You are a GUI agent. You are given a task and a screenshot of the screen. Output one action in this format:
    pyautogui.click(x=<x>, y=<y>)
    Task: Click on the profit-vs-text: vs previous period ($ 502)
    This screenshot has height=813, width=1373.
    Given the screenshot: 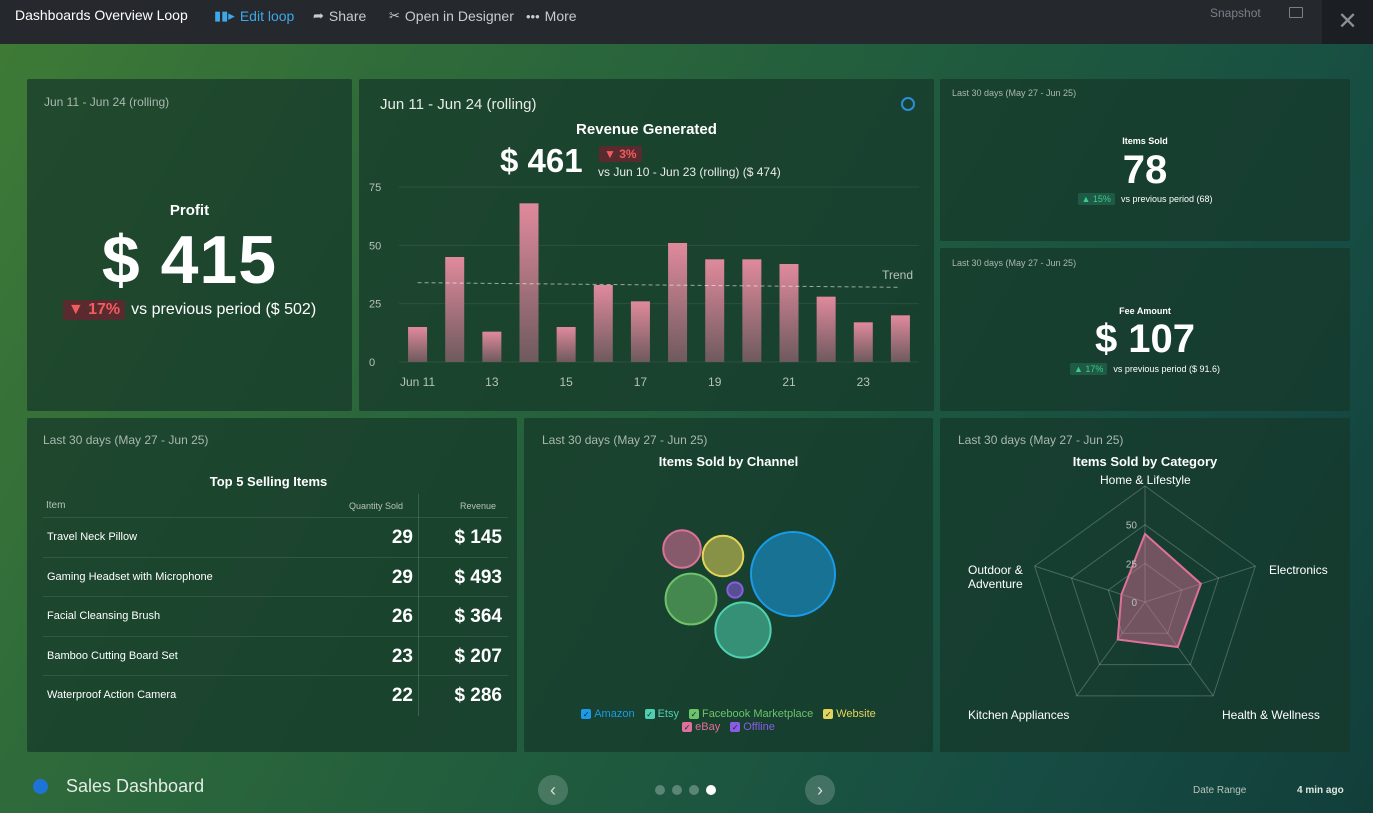 What is the action you would take?
    pyautogui.click(x=224, y=309)
    